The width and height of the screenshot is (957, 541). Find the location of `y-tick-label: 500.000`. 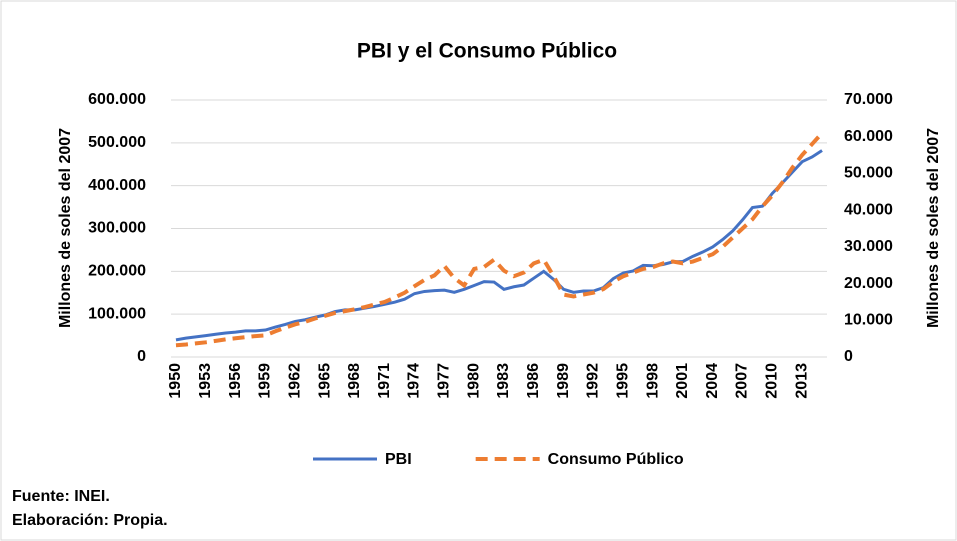

y-tick-label: 500.000 is located at coordinates (117, 142).